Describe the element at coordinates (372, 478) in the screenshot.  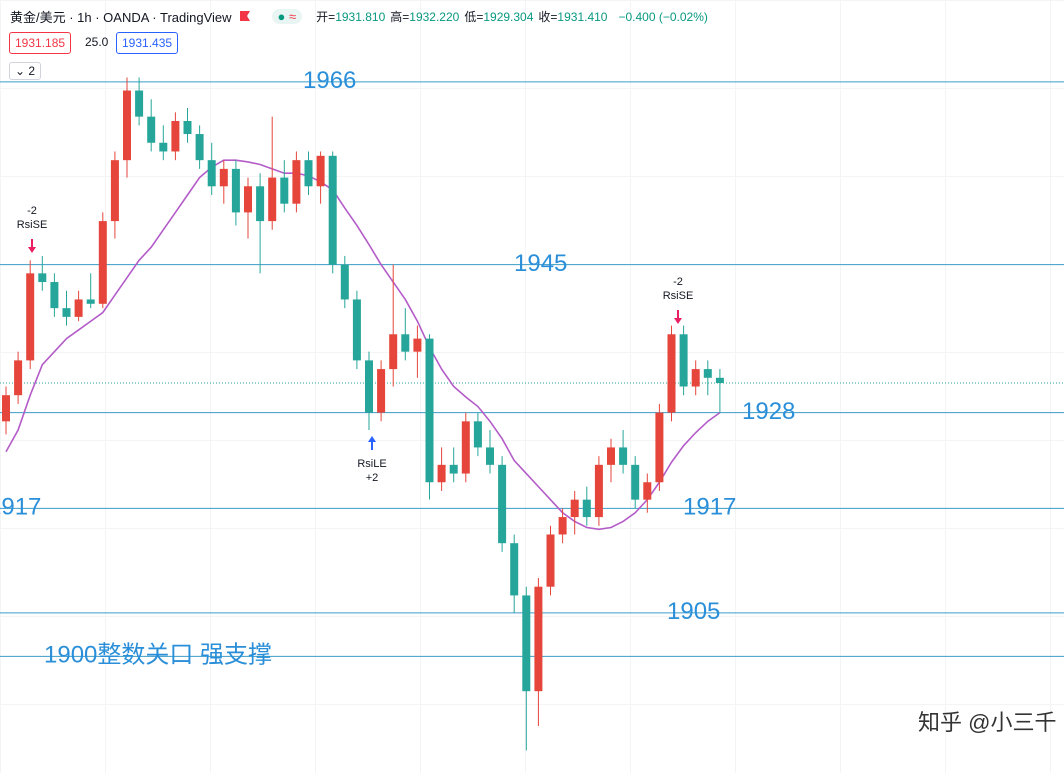
I see `signal-value: +2` at that location.